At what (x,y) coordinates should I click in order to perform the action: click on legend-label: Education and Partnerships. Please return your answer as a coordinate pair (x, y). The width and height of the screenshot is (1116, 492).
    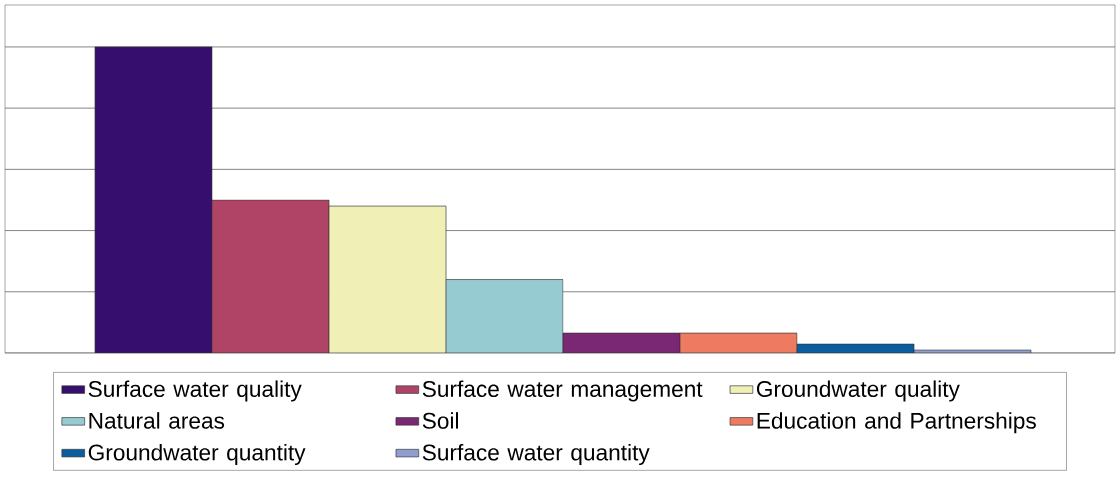
    Looking at the image, I should click on (896, 423).